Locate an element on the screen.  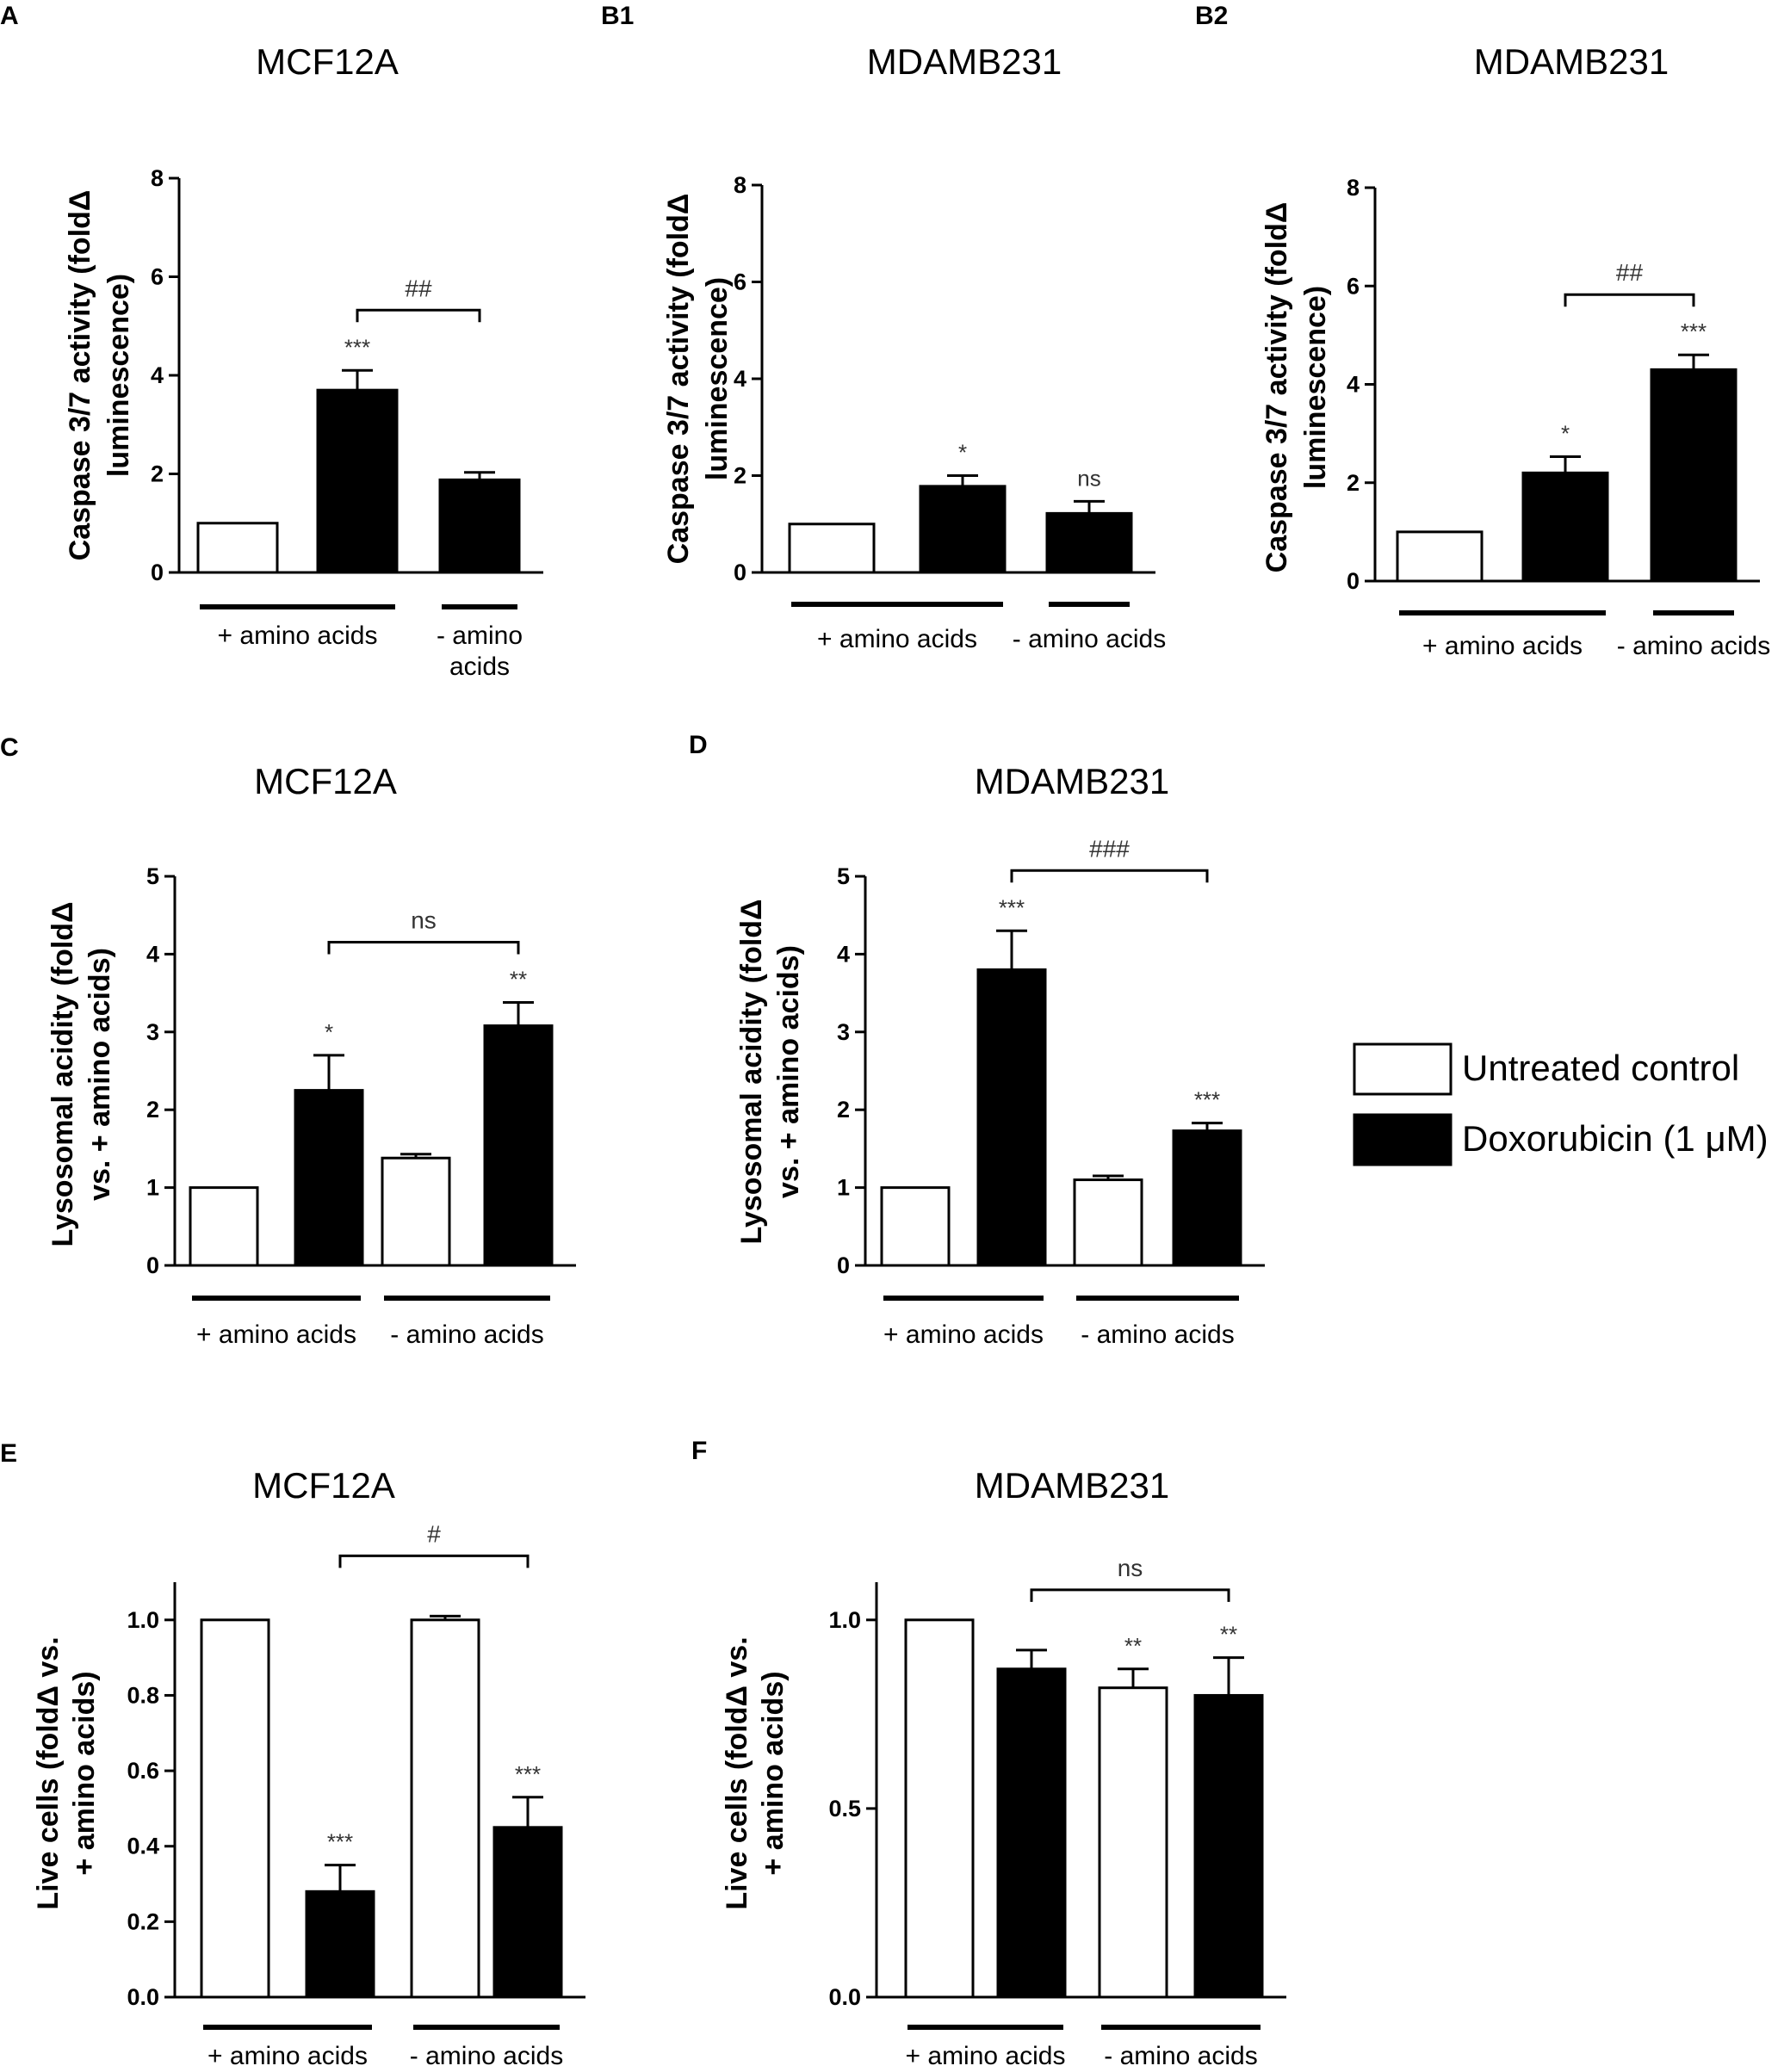
panel-label: D is located at coordinates (698, 745).